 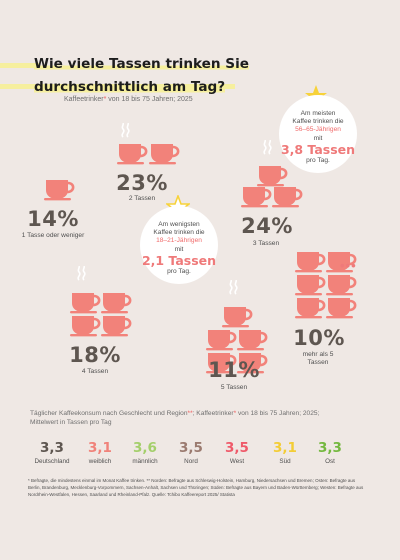 I want to click on avg-maennlich: 3,6 männlich, so click(x=145, y=452).